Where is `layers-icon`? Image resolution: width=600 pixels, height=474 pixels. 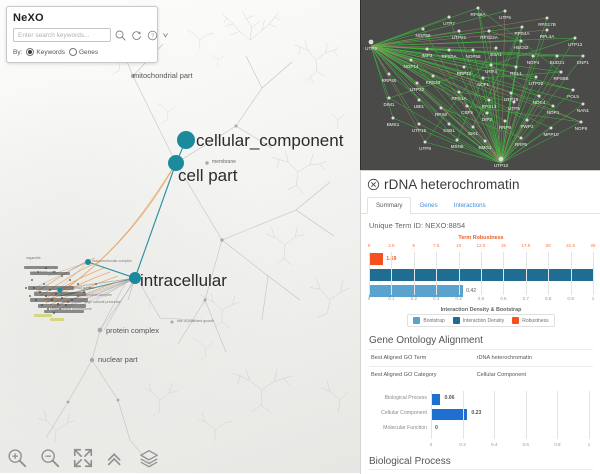 layers-icon is located at coordinates (149, 458).